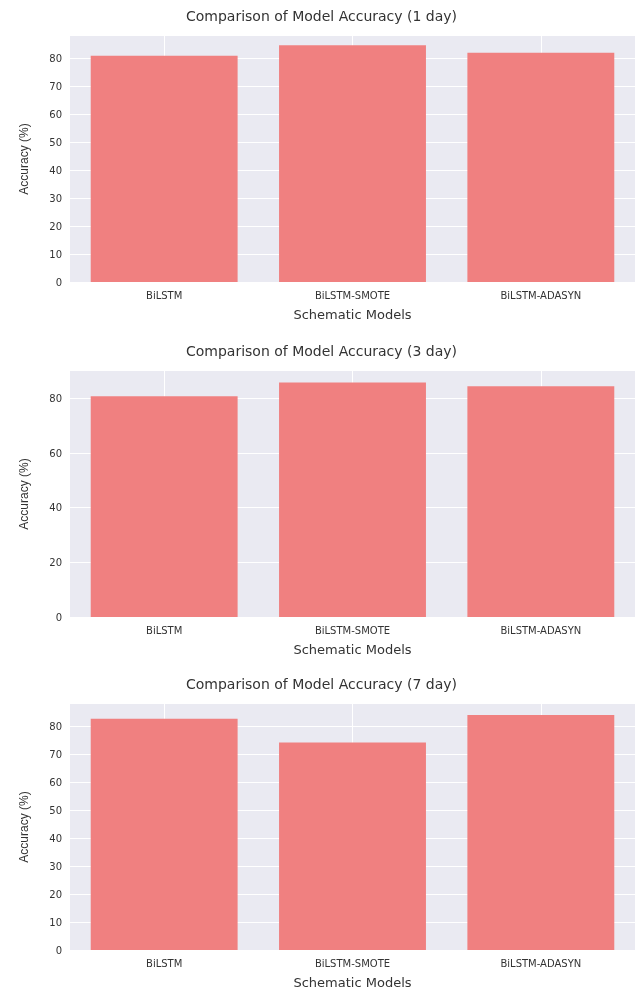 The image size is (643, 1001). What do you see at coordinates (321, 16) in the screenshot?
I see `chart-title: Comparison of Model Accuracy (1 day)` at bounding box center [321, 16].